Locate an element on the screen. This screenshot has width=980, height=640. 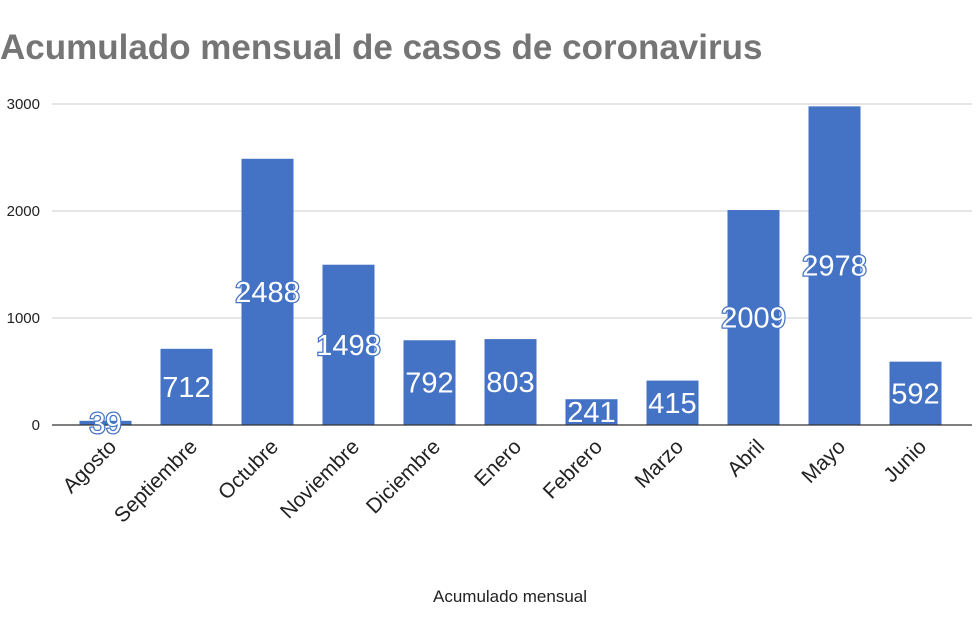
data-label: 2488 is located at coordinates (267, 293).